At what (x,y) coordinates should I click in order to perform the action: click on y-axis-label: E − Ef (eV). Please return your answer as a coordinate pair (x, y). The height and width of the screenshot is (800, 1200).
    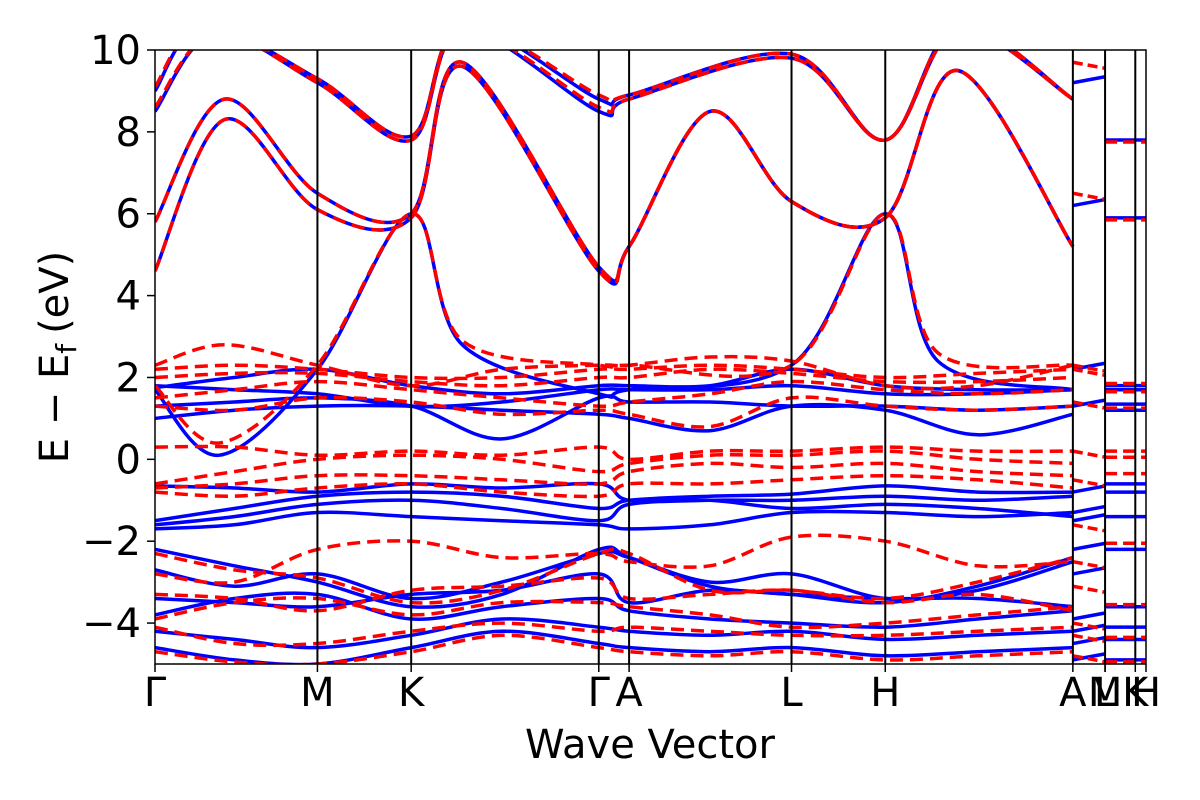
    Looking at the image, I should click on (57, 357).